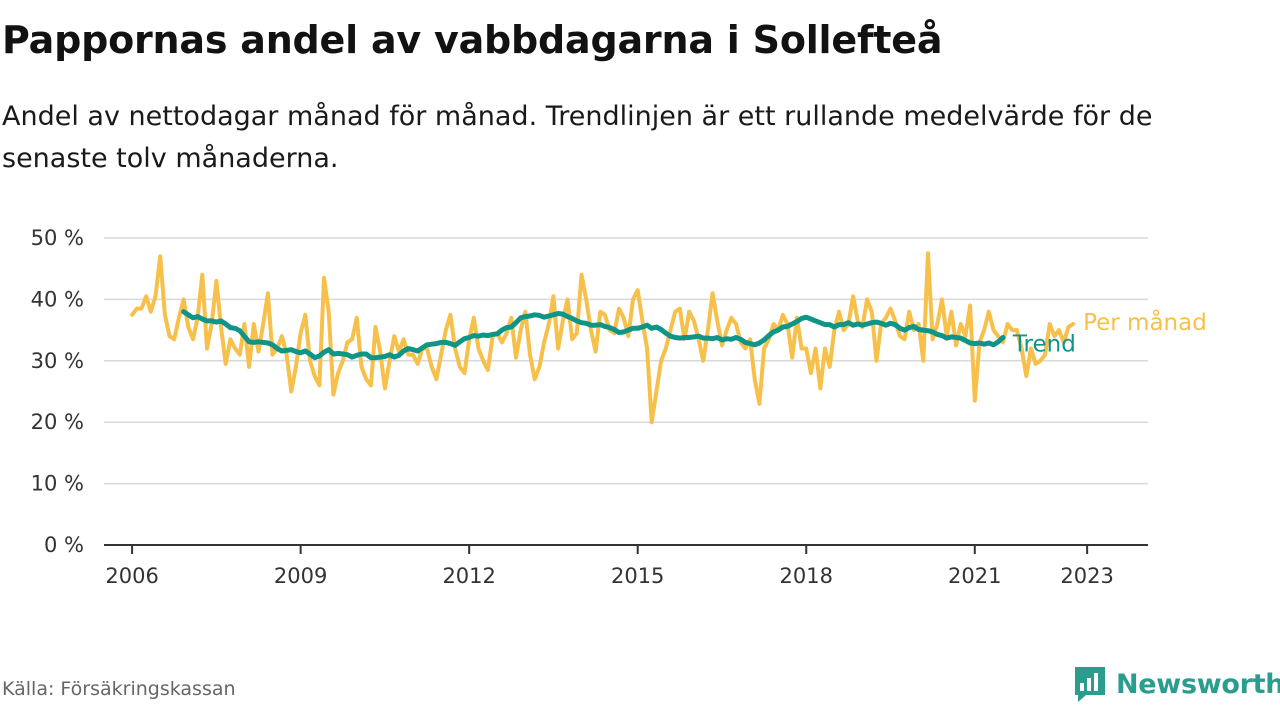  Describe the element at coordinates (64, 545) in the screenshot. I see `y-tick-label: 0 %` at that location.